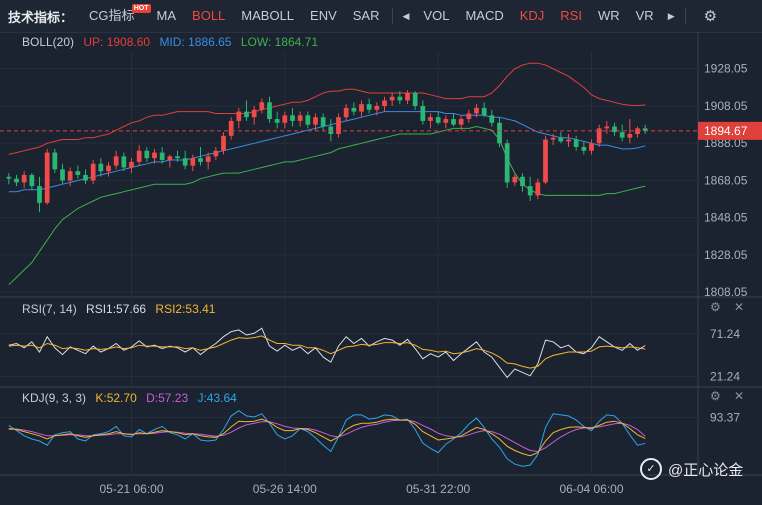  I want to click on tab-vr: VR, so click(644, 15).